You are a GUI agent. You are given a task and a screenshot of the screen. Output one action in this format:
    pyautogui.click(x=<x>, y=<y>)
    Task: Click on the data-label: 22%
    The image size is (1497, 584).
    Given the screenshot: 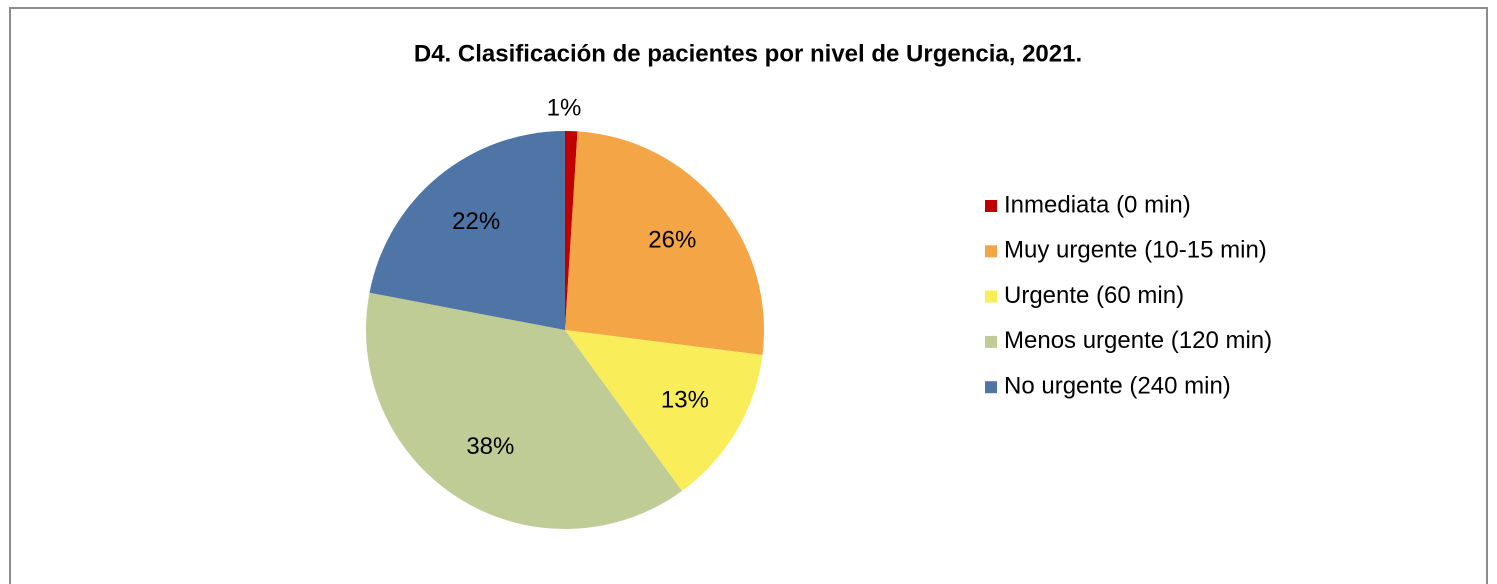 What is the action you would take?
    pyautogui.click(x=476, y=221)
    